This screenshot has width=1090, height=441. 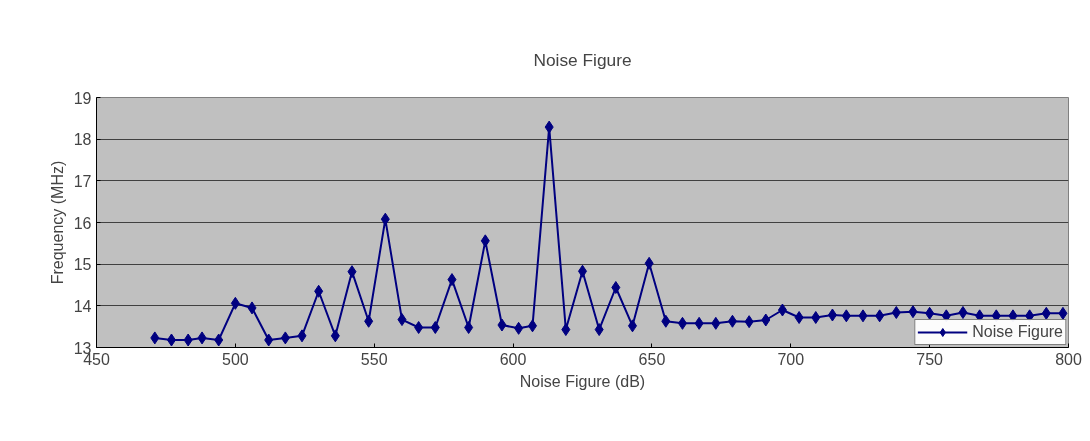 What do you see at coordinates (1068, 359) in the screenshot?
I see `x-tick-label: 800` at bounding box center [1068, 359].